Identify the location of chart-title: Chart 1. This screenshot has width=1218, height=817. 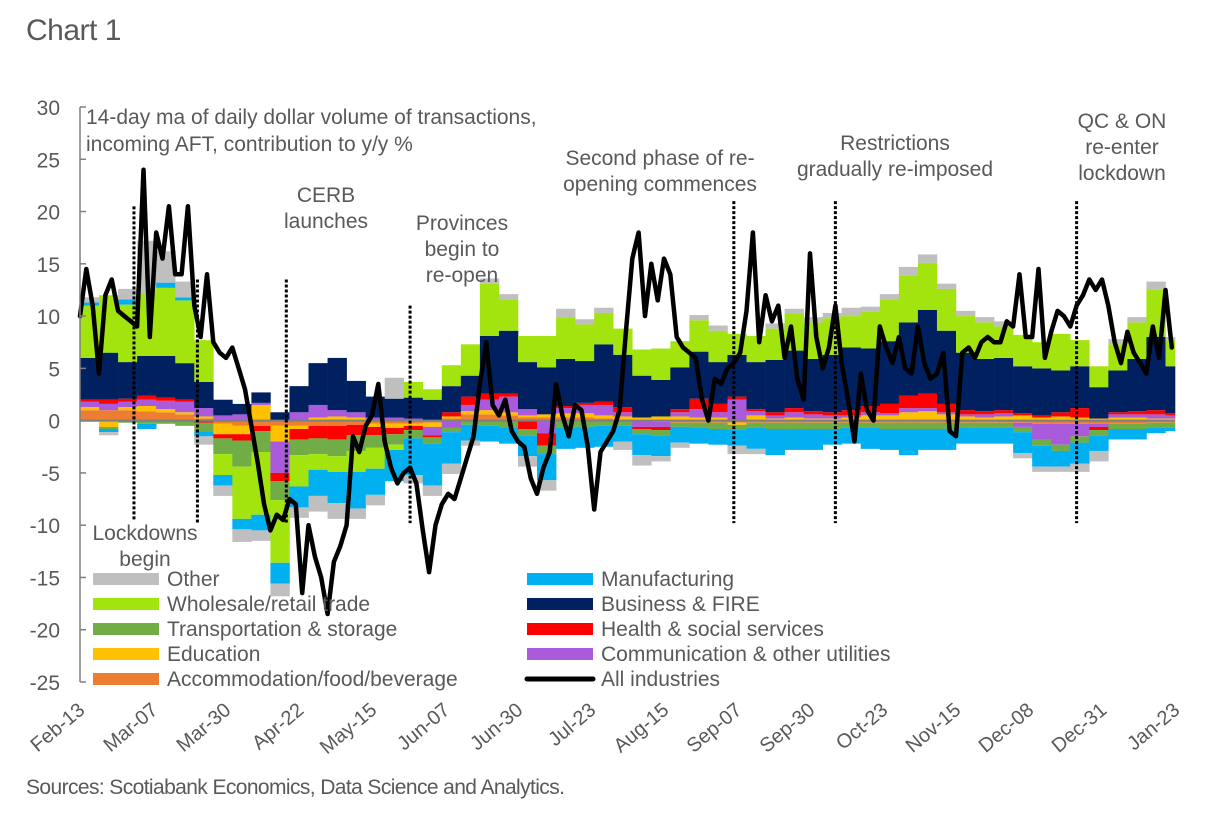
(73, 30).